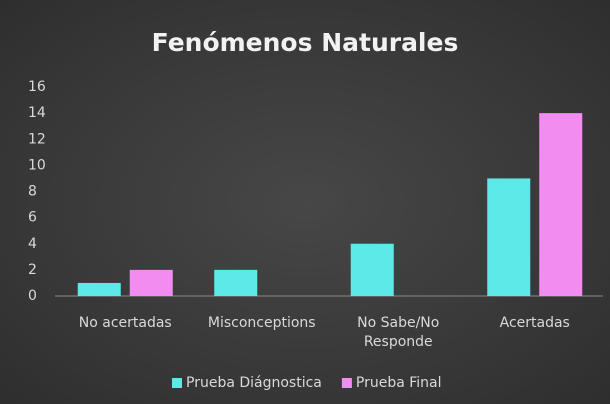 The width and height of the screenshot is (610, 404). What do you see at coordinates (398, 332) in the screenshot?
I see `x-tick-label: No Sabe/No Responde` at bounding box center [398, 332].